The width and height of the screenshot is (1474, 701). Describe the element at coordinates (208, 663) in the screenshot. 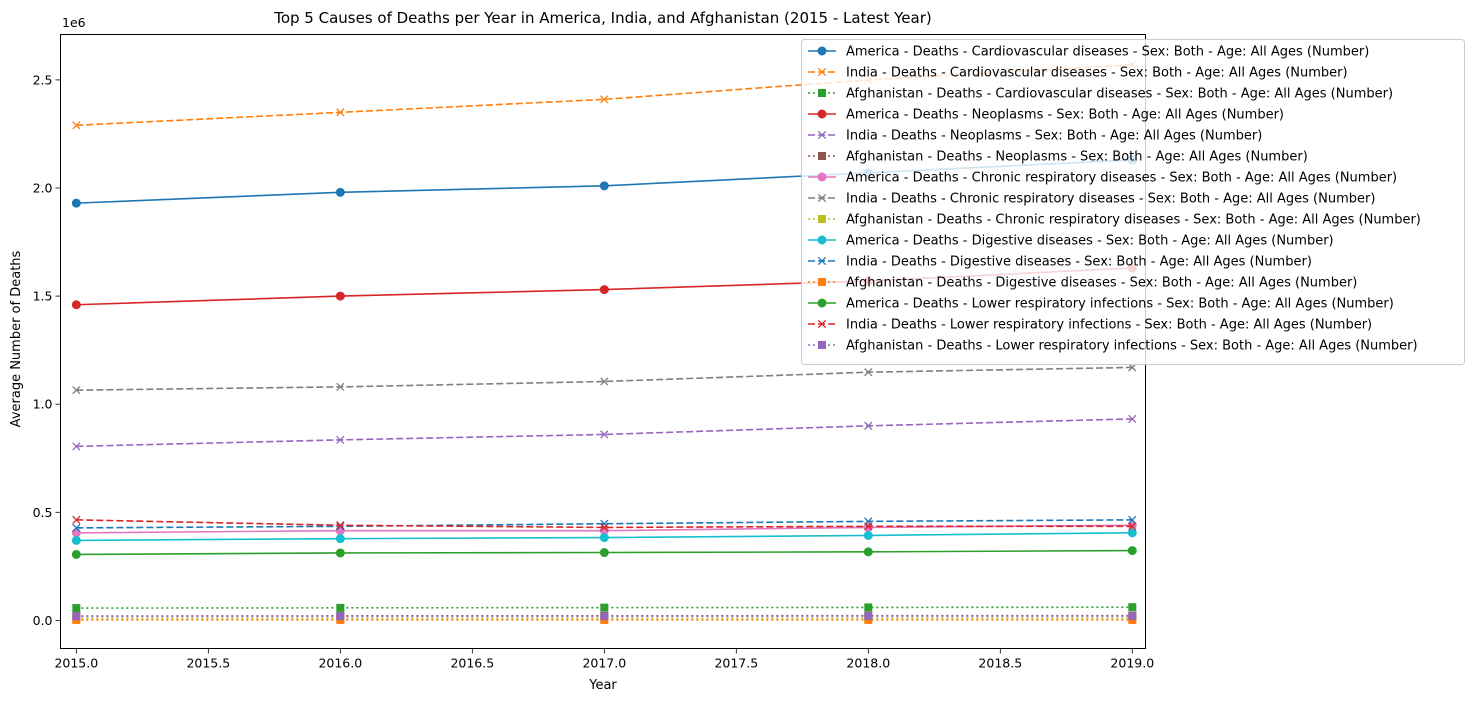

I see `x-tick-label: 2015.5` at that location.